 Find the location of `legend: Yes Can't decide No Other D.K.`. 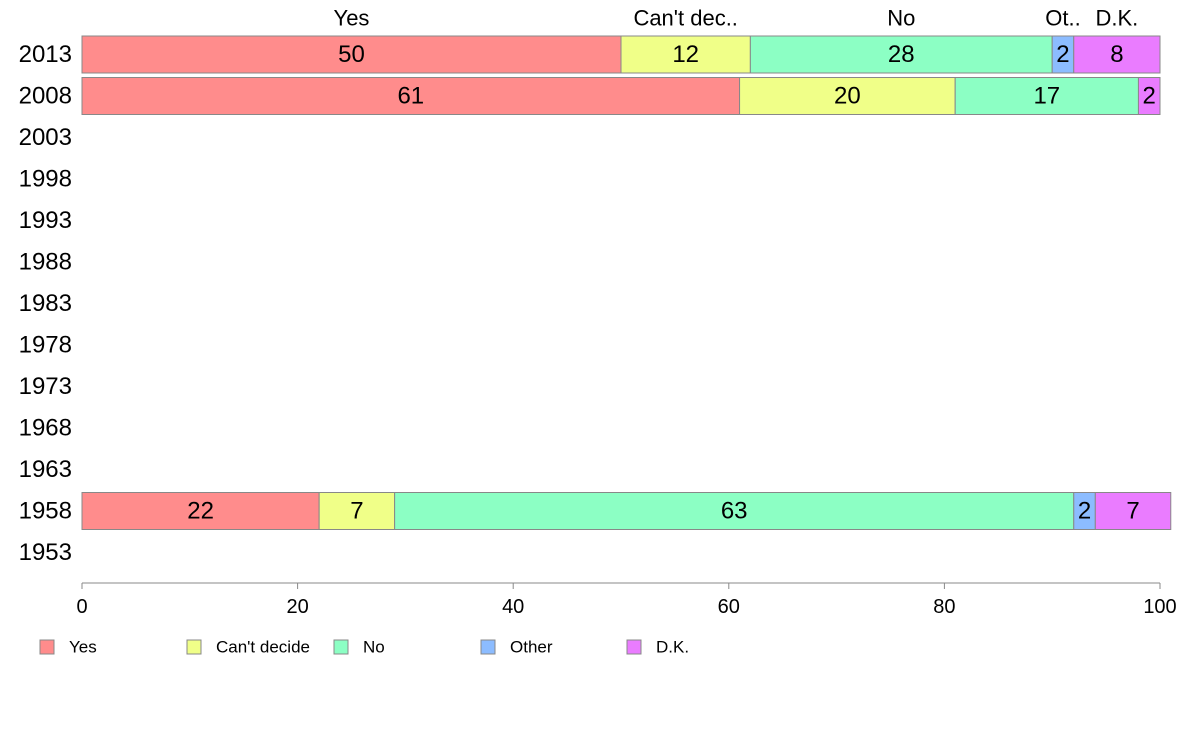

legend: Yes Can't decide No Other D.K. is located at coordinates (364, 647).